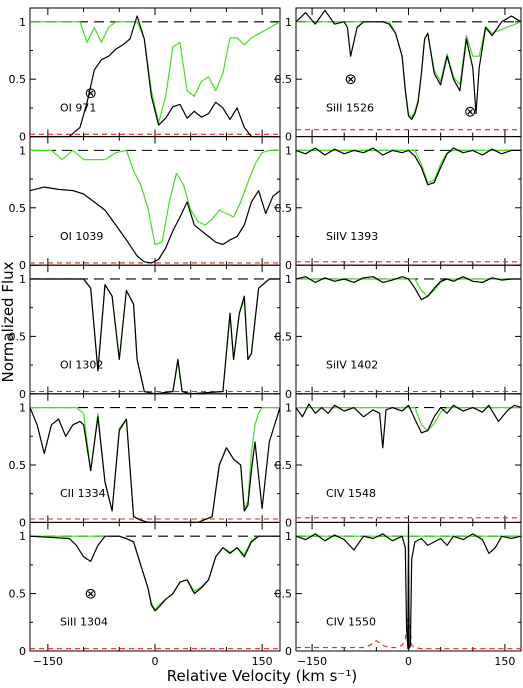  Describe the element at coordinates (350, 107) in the screenshot. I see `panel-label: SiII 1526` at that location.